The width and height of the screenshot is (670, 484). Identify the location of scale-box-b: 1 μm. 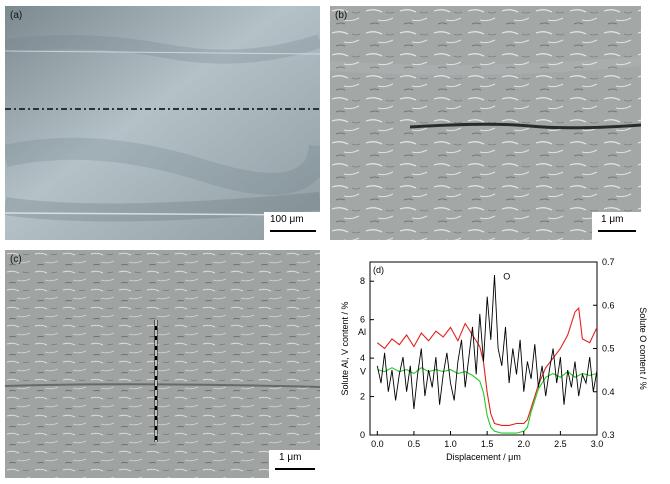
(616, 226).